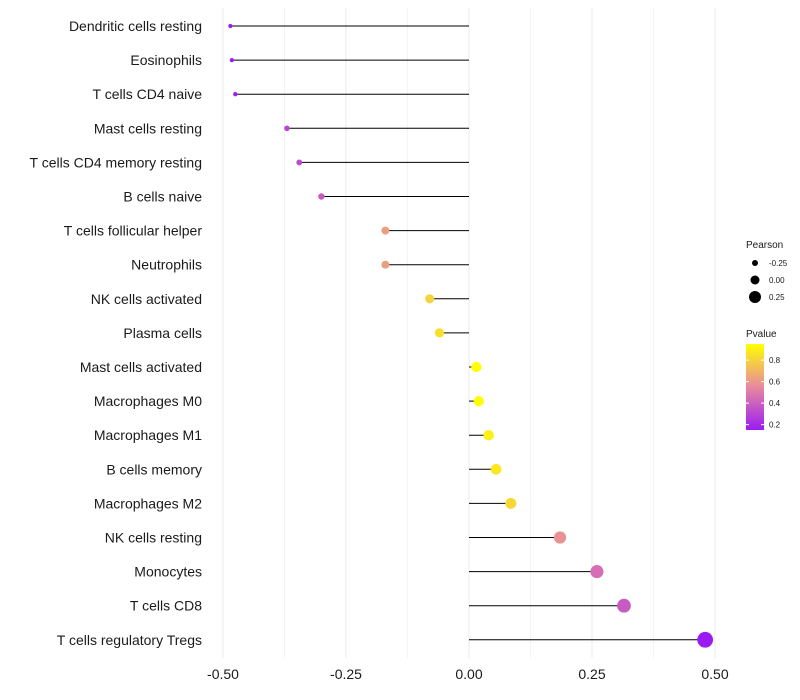 The height and width of the screenshot is (700, 800). I want to click on category-label: B cells naive, so click(162, 197).